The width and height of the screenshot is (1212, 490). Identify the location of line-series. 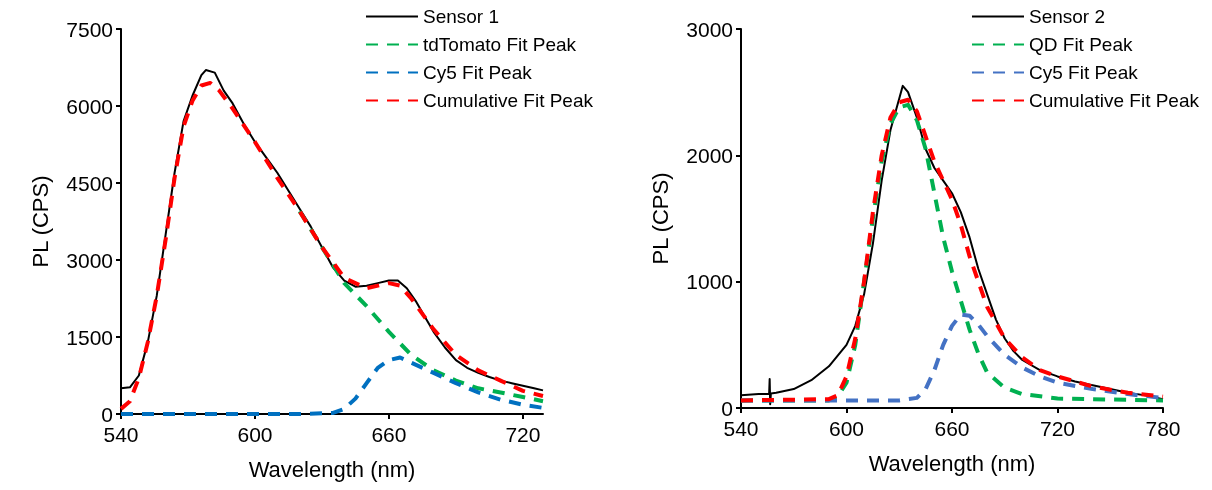
(421, 306).